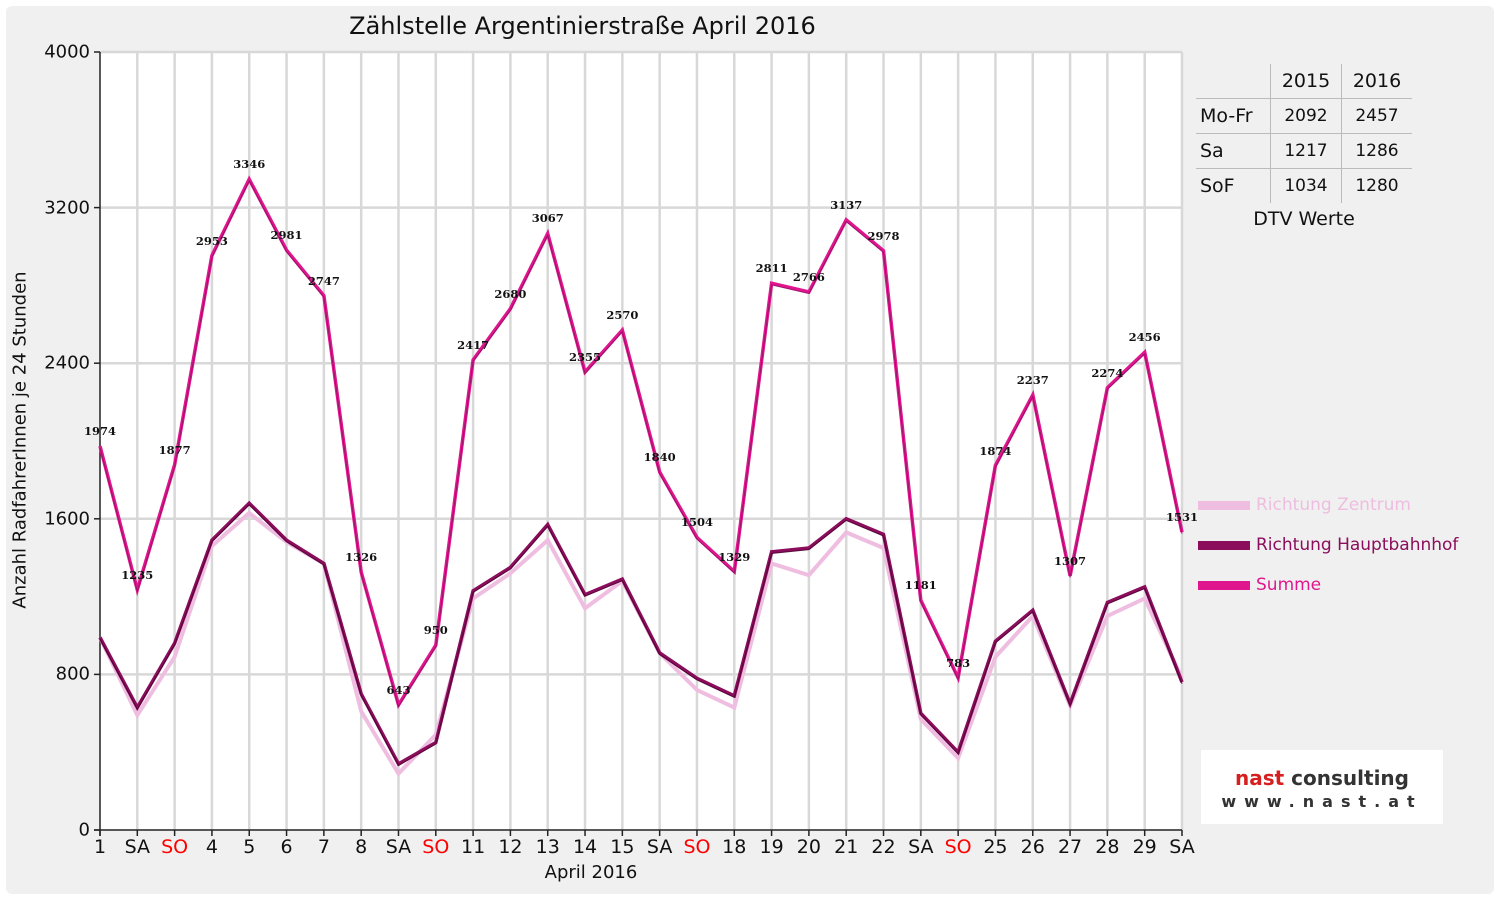  What do you see at coordinates (361, 557) in the screenshot?
I see `data-label: 1326` at bounding box center [361, 557].